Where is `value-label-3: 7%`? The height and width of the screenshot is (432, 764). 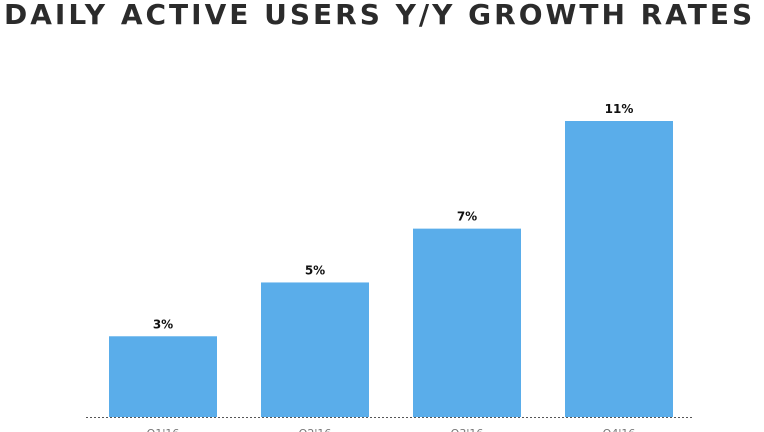
value-label-3: 7% is located at coordinates (467, 217).